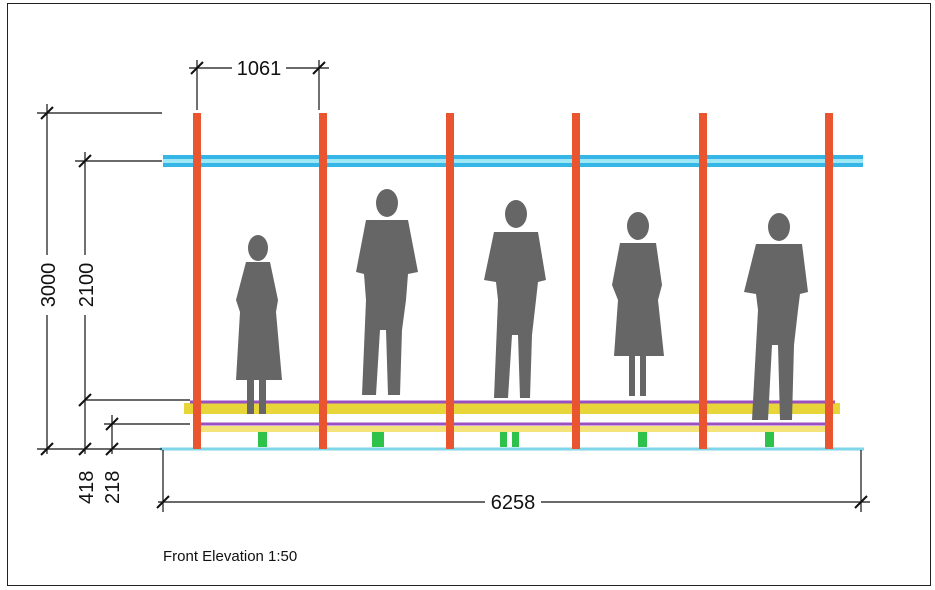 The height and width of the screenshot is (590, 935). What do you see at coordinates (512, 408) in the screenshot?
I see `floor-beam` at bounding box center [512, 408].